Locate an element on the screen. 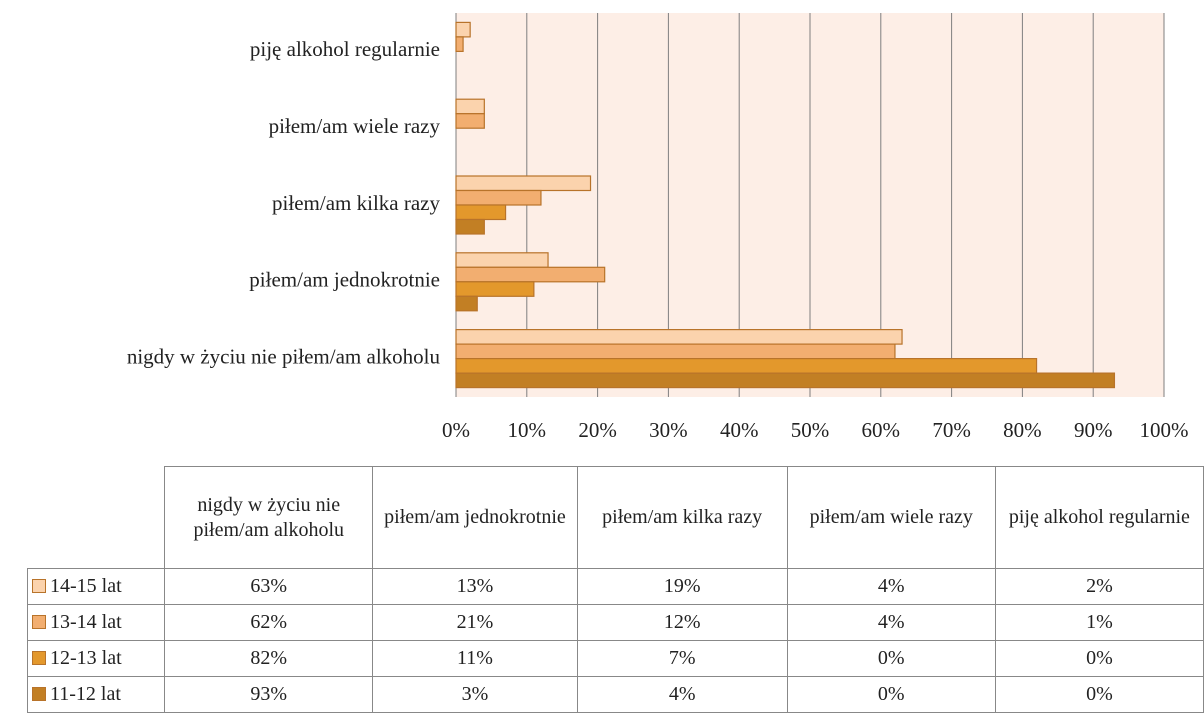 The width and height of the screenshot is (1204, 713). column-header: piłem/am jednokrotnie is located at coordinates (475, 517).